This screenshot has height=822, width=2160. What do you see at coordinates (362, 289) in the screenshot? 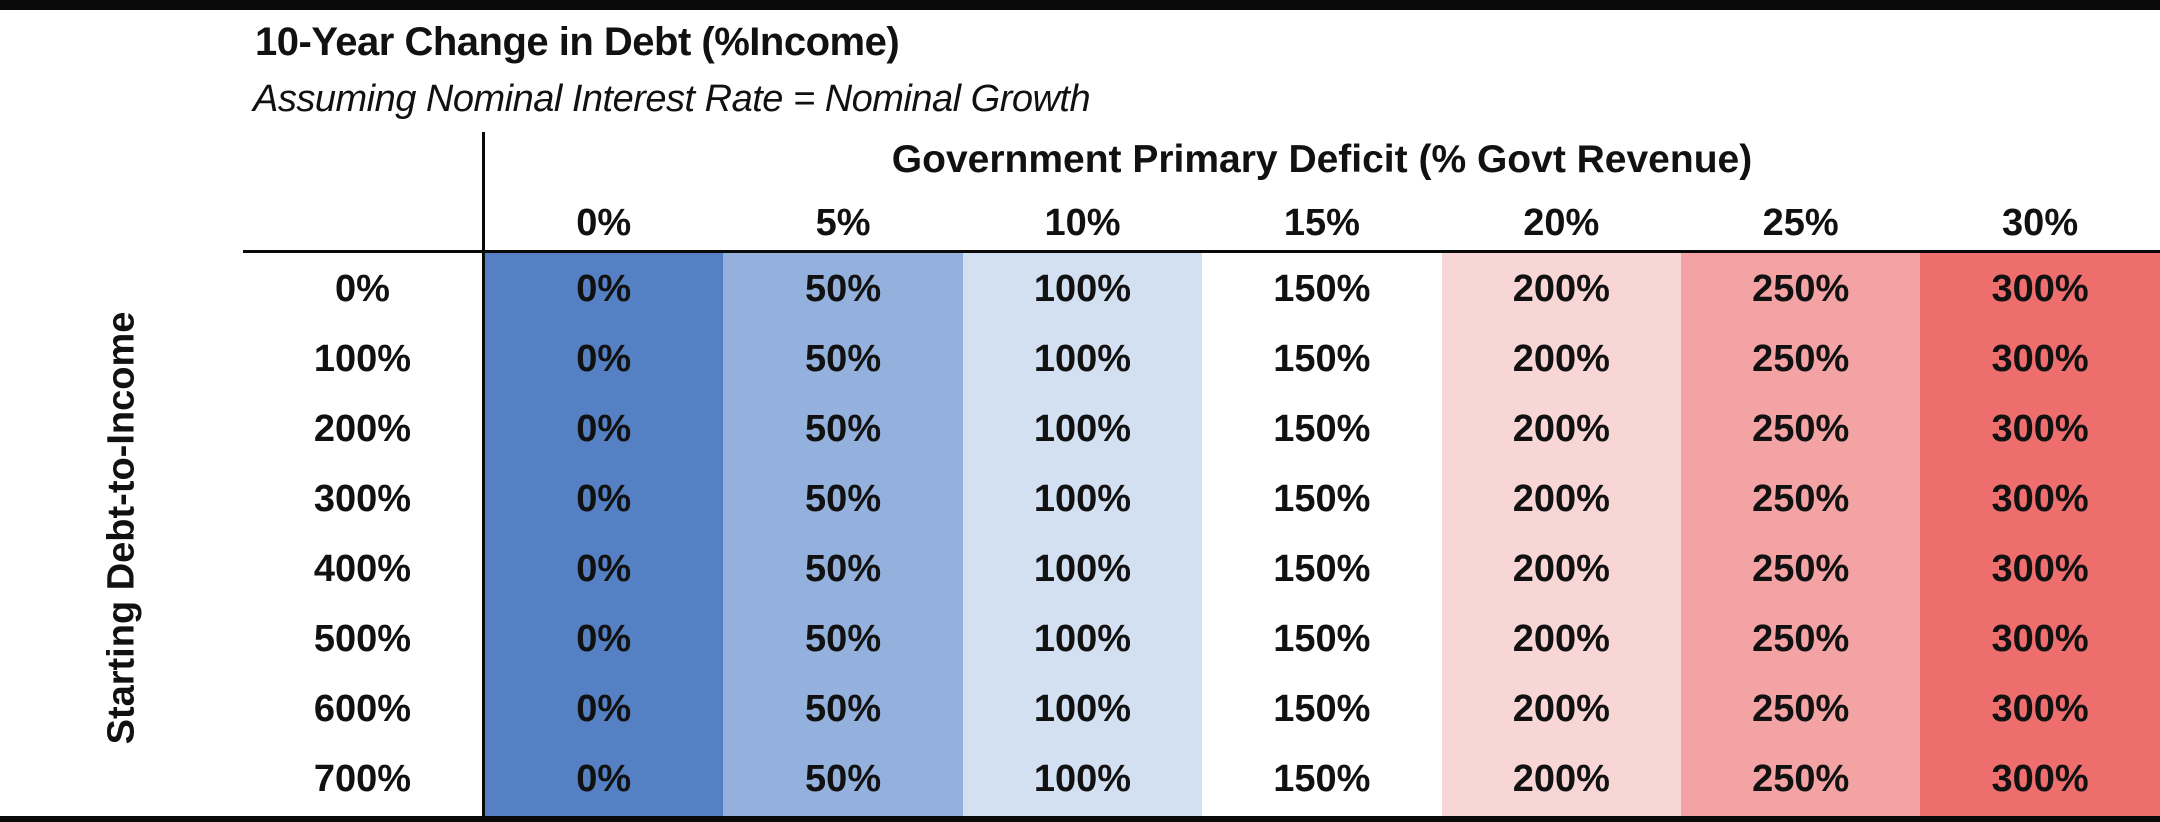
I see `row-label: 0%` at bounding box center [362, 289].